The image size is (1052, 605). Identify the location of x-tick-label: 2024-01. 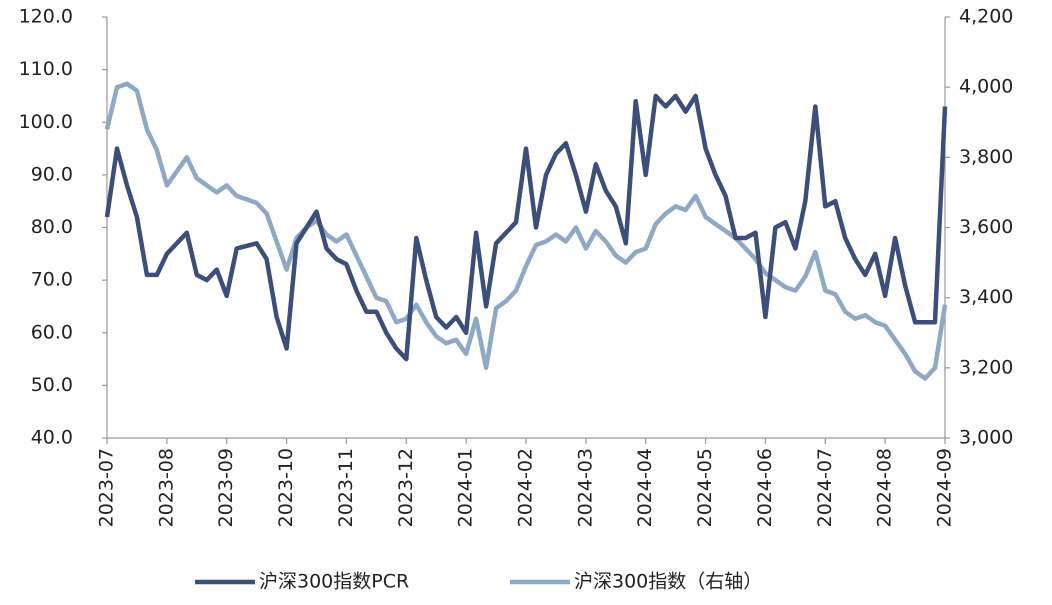
(466, 487).